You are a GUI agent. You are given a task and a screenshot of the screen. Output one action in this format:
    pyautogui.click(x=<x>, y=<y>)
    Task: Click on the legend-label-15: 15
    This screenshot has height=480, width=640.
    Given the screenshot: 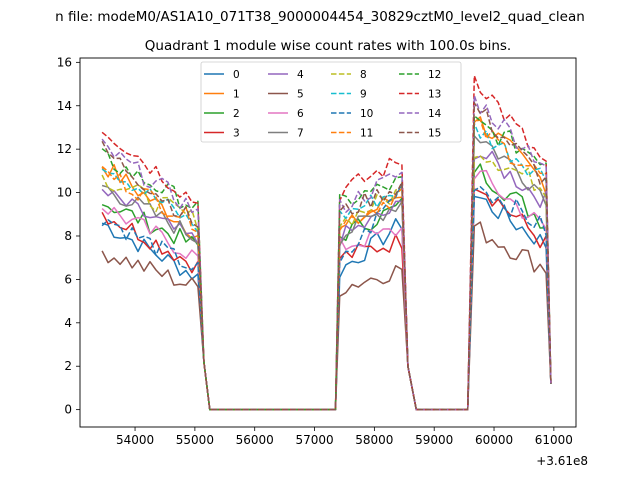 What is the action you would take?
    pyautogui.click(x=434, y=134)
    